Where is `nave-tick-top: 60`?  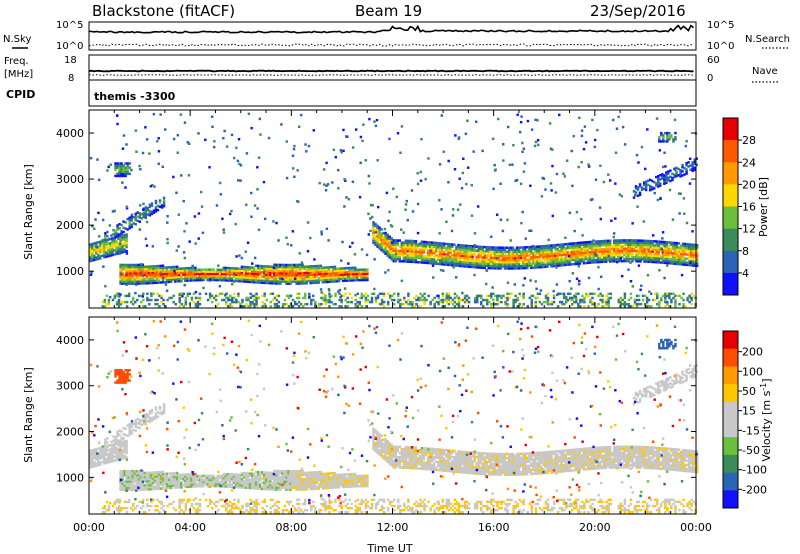 nave-tick-top: 60 is located at coordinates (713, 60).